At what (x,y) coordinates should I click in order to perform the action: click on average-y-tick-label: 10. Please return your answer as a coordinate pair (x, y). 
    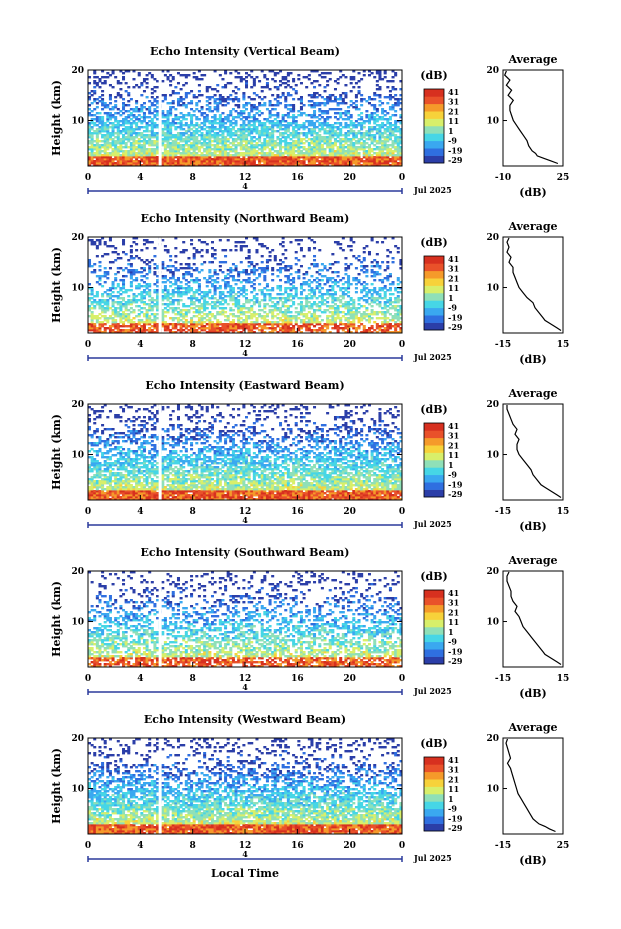
    Looking at the image, I should click on (492, 623).